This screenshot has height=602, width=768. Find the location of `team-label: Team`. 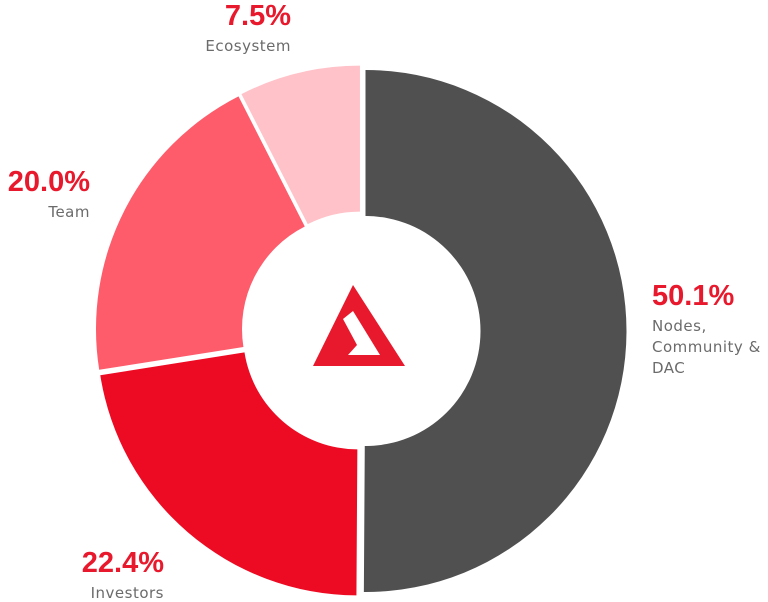

team-label: Team is located at coordinates (68, 212).